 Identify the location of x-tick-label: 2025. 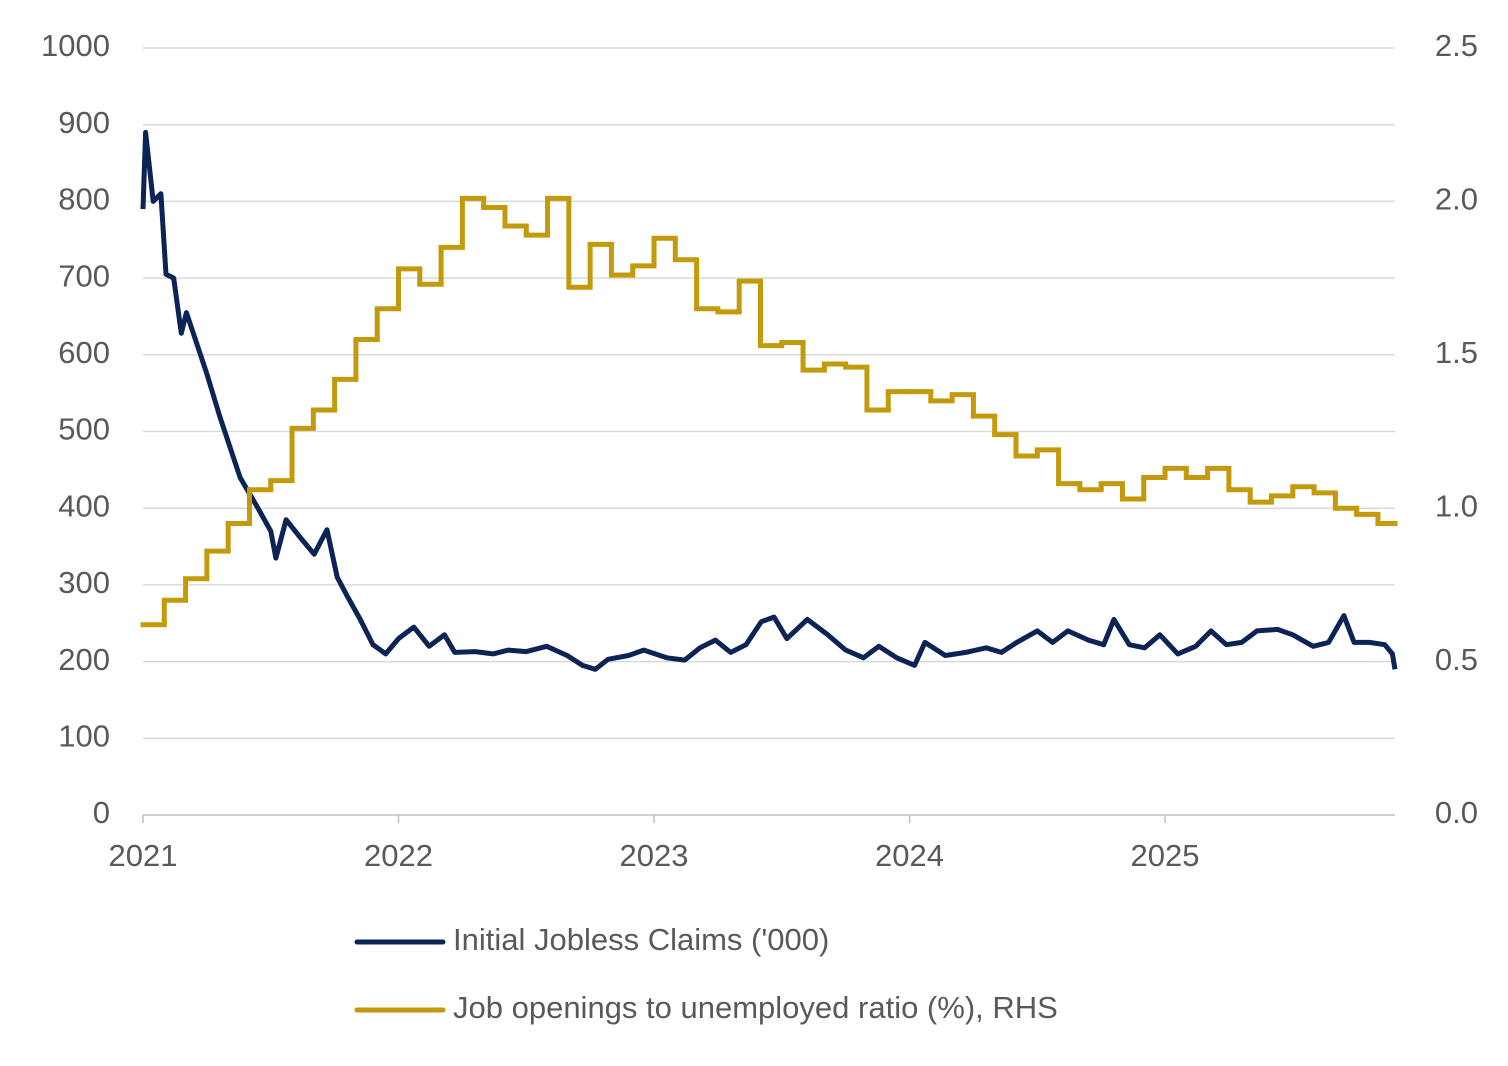
(1165, 855).